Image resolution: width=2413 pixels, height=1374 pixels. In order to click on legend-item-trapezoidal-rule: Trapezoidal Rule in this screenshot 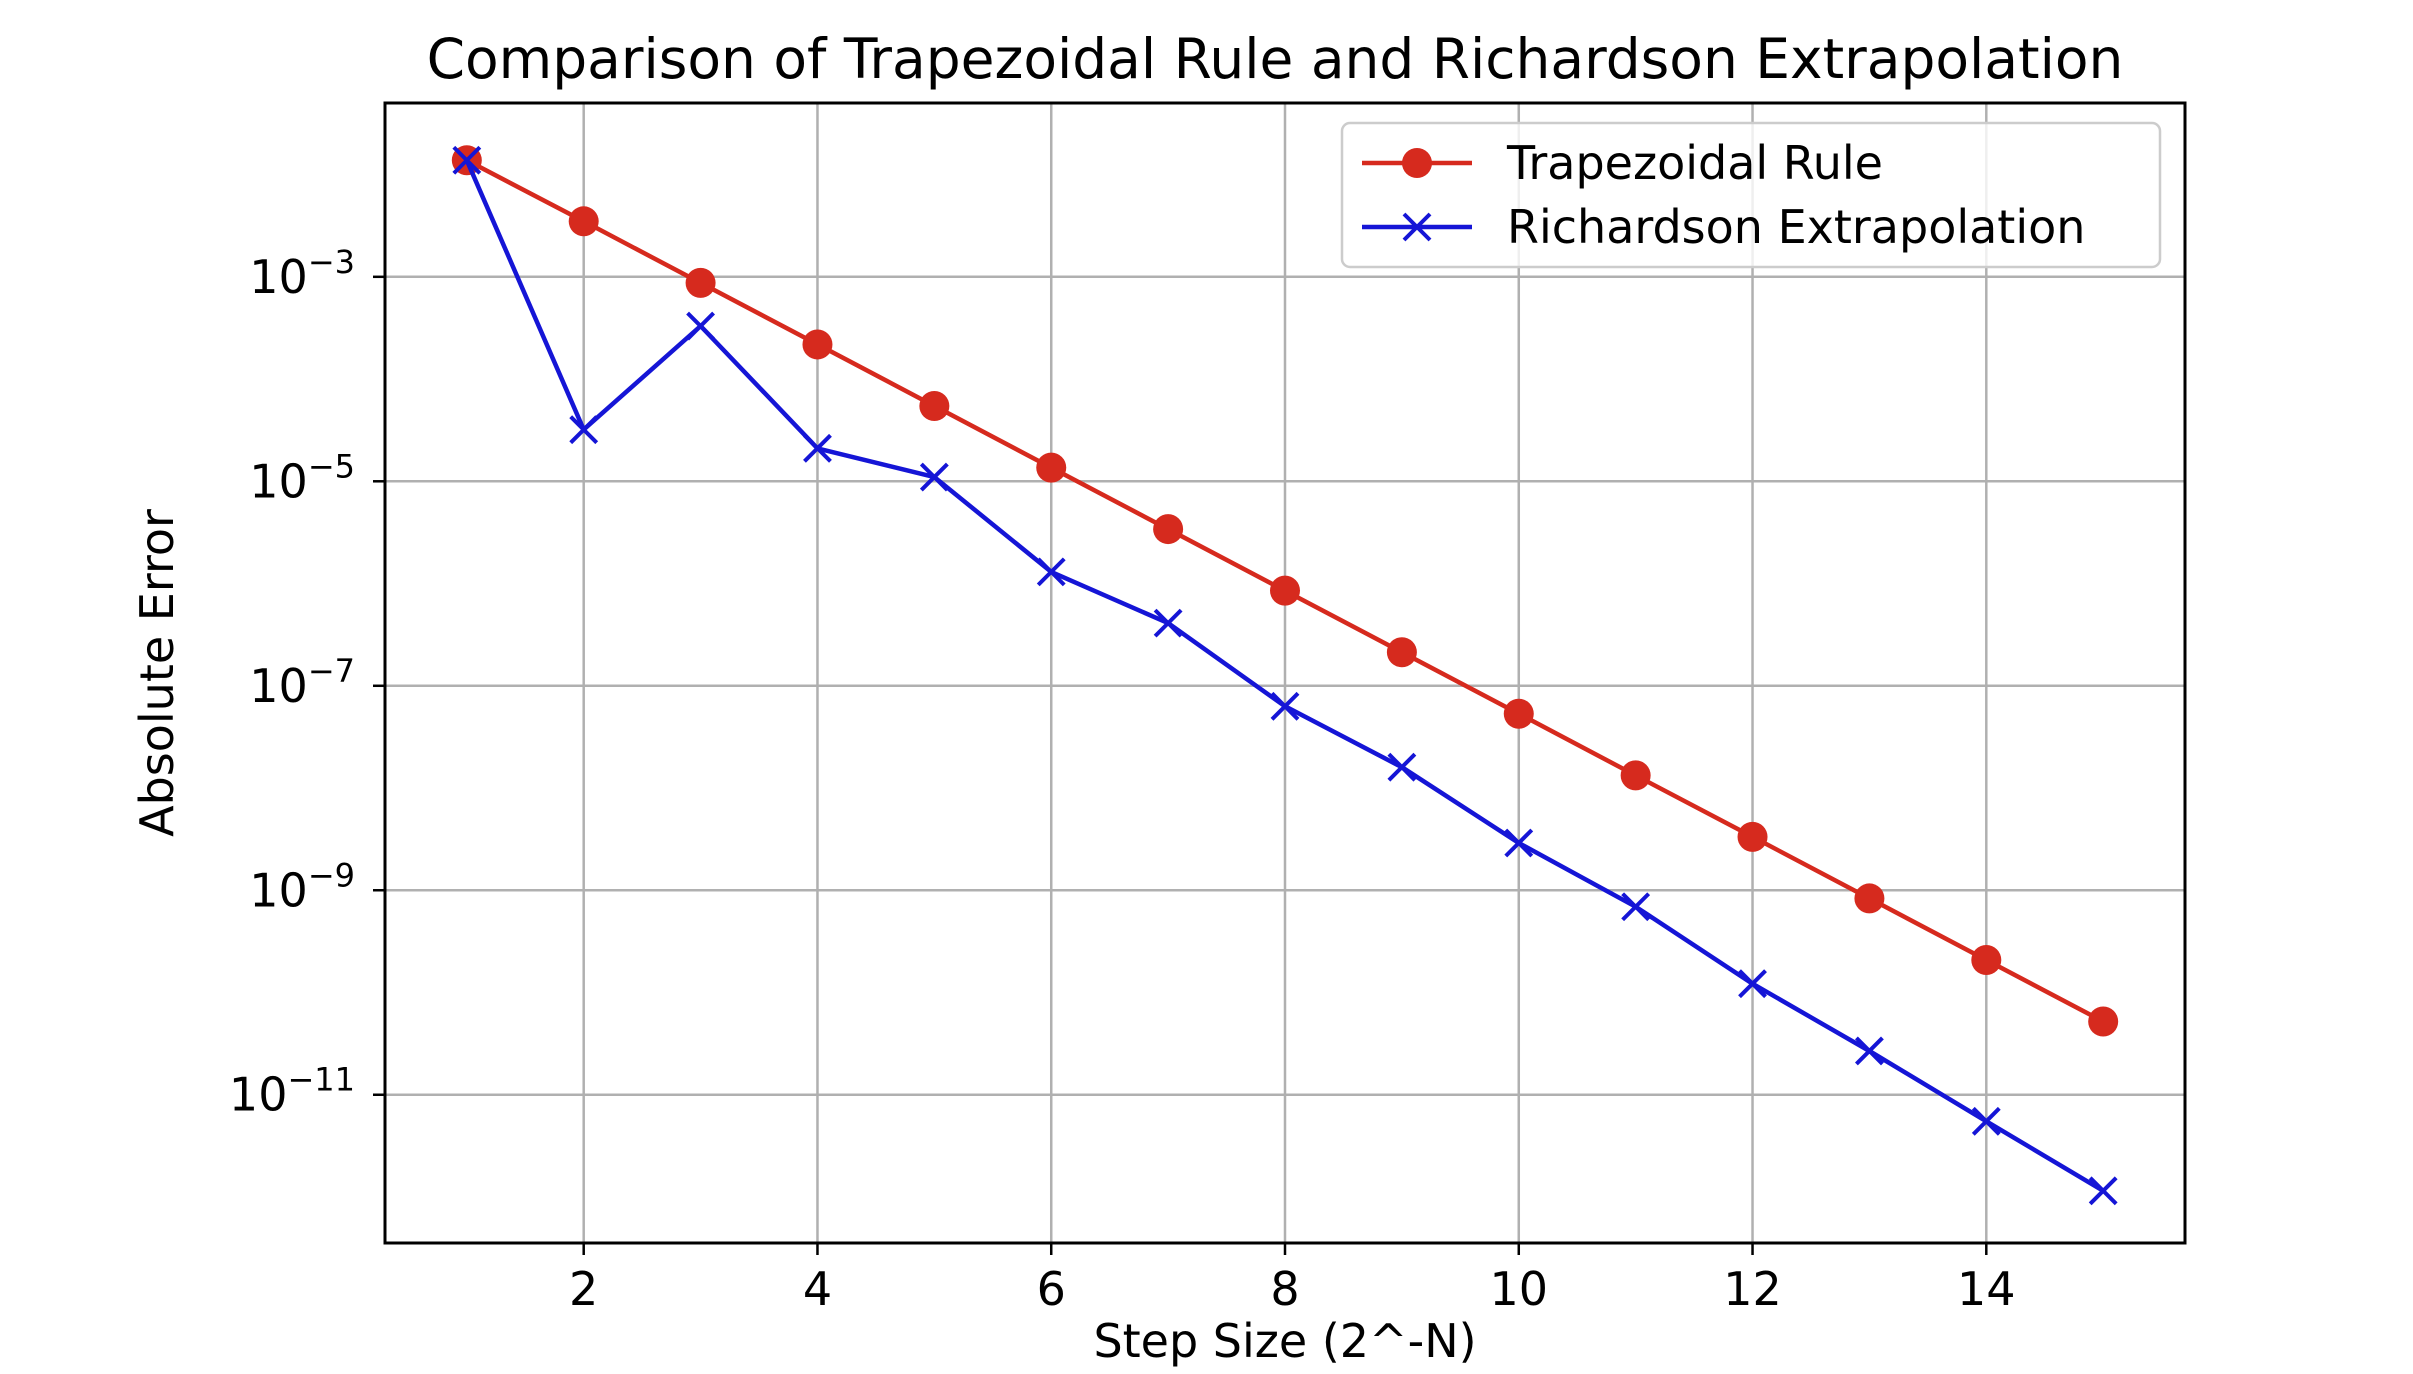, I will do `click(1622, 163)`.